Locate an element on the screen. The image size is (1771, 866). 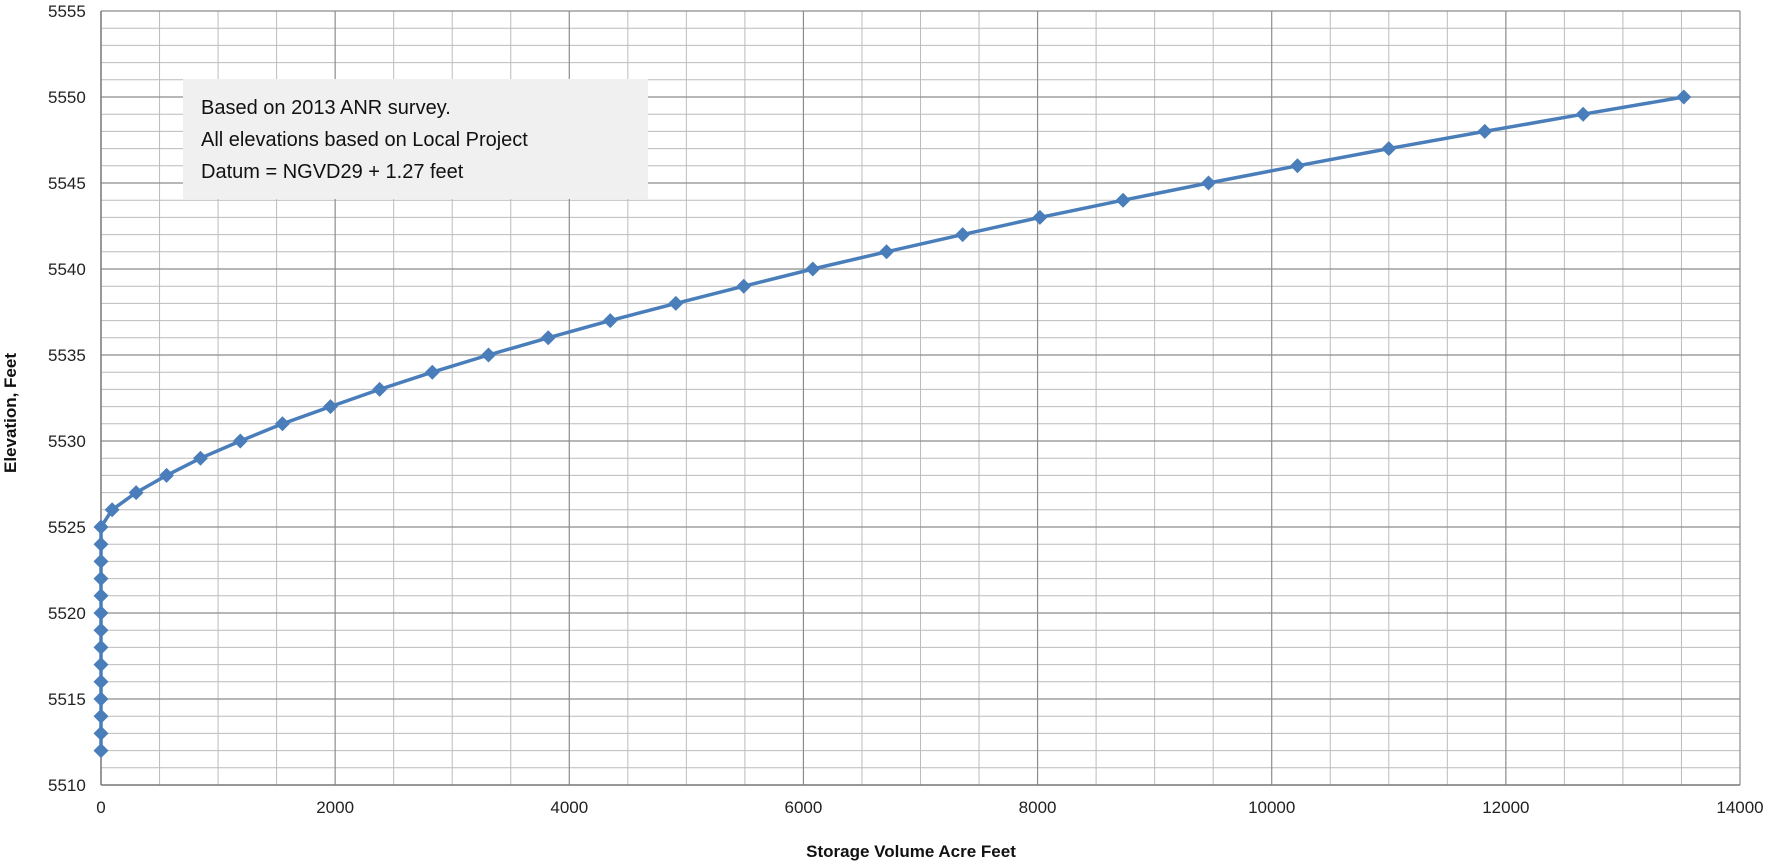
x-tick-label: 4000 is located at coordinates (569, 807).